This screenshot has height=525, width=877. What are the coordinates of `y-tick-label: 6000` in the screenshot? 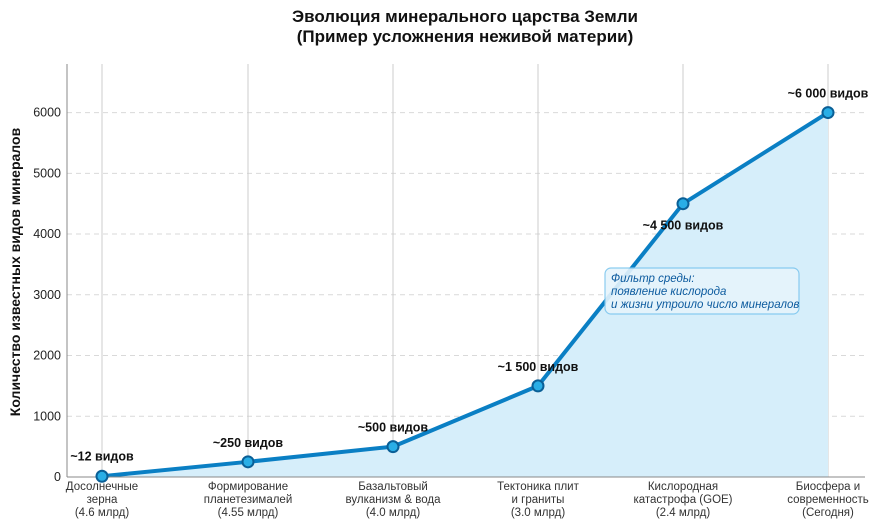 It's located at (47, 113).